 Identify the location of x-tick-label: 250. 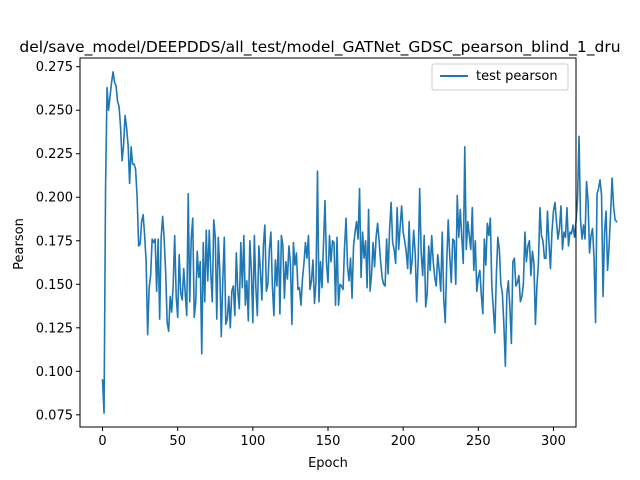
(478, 441).